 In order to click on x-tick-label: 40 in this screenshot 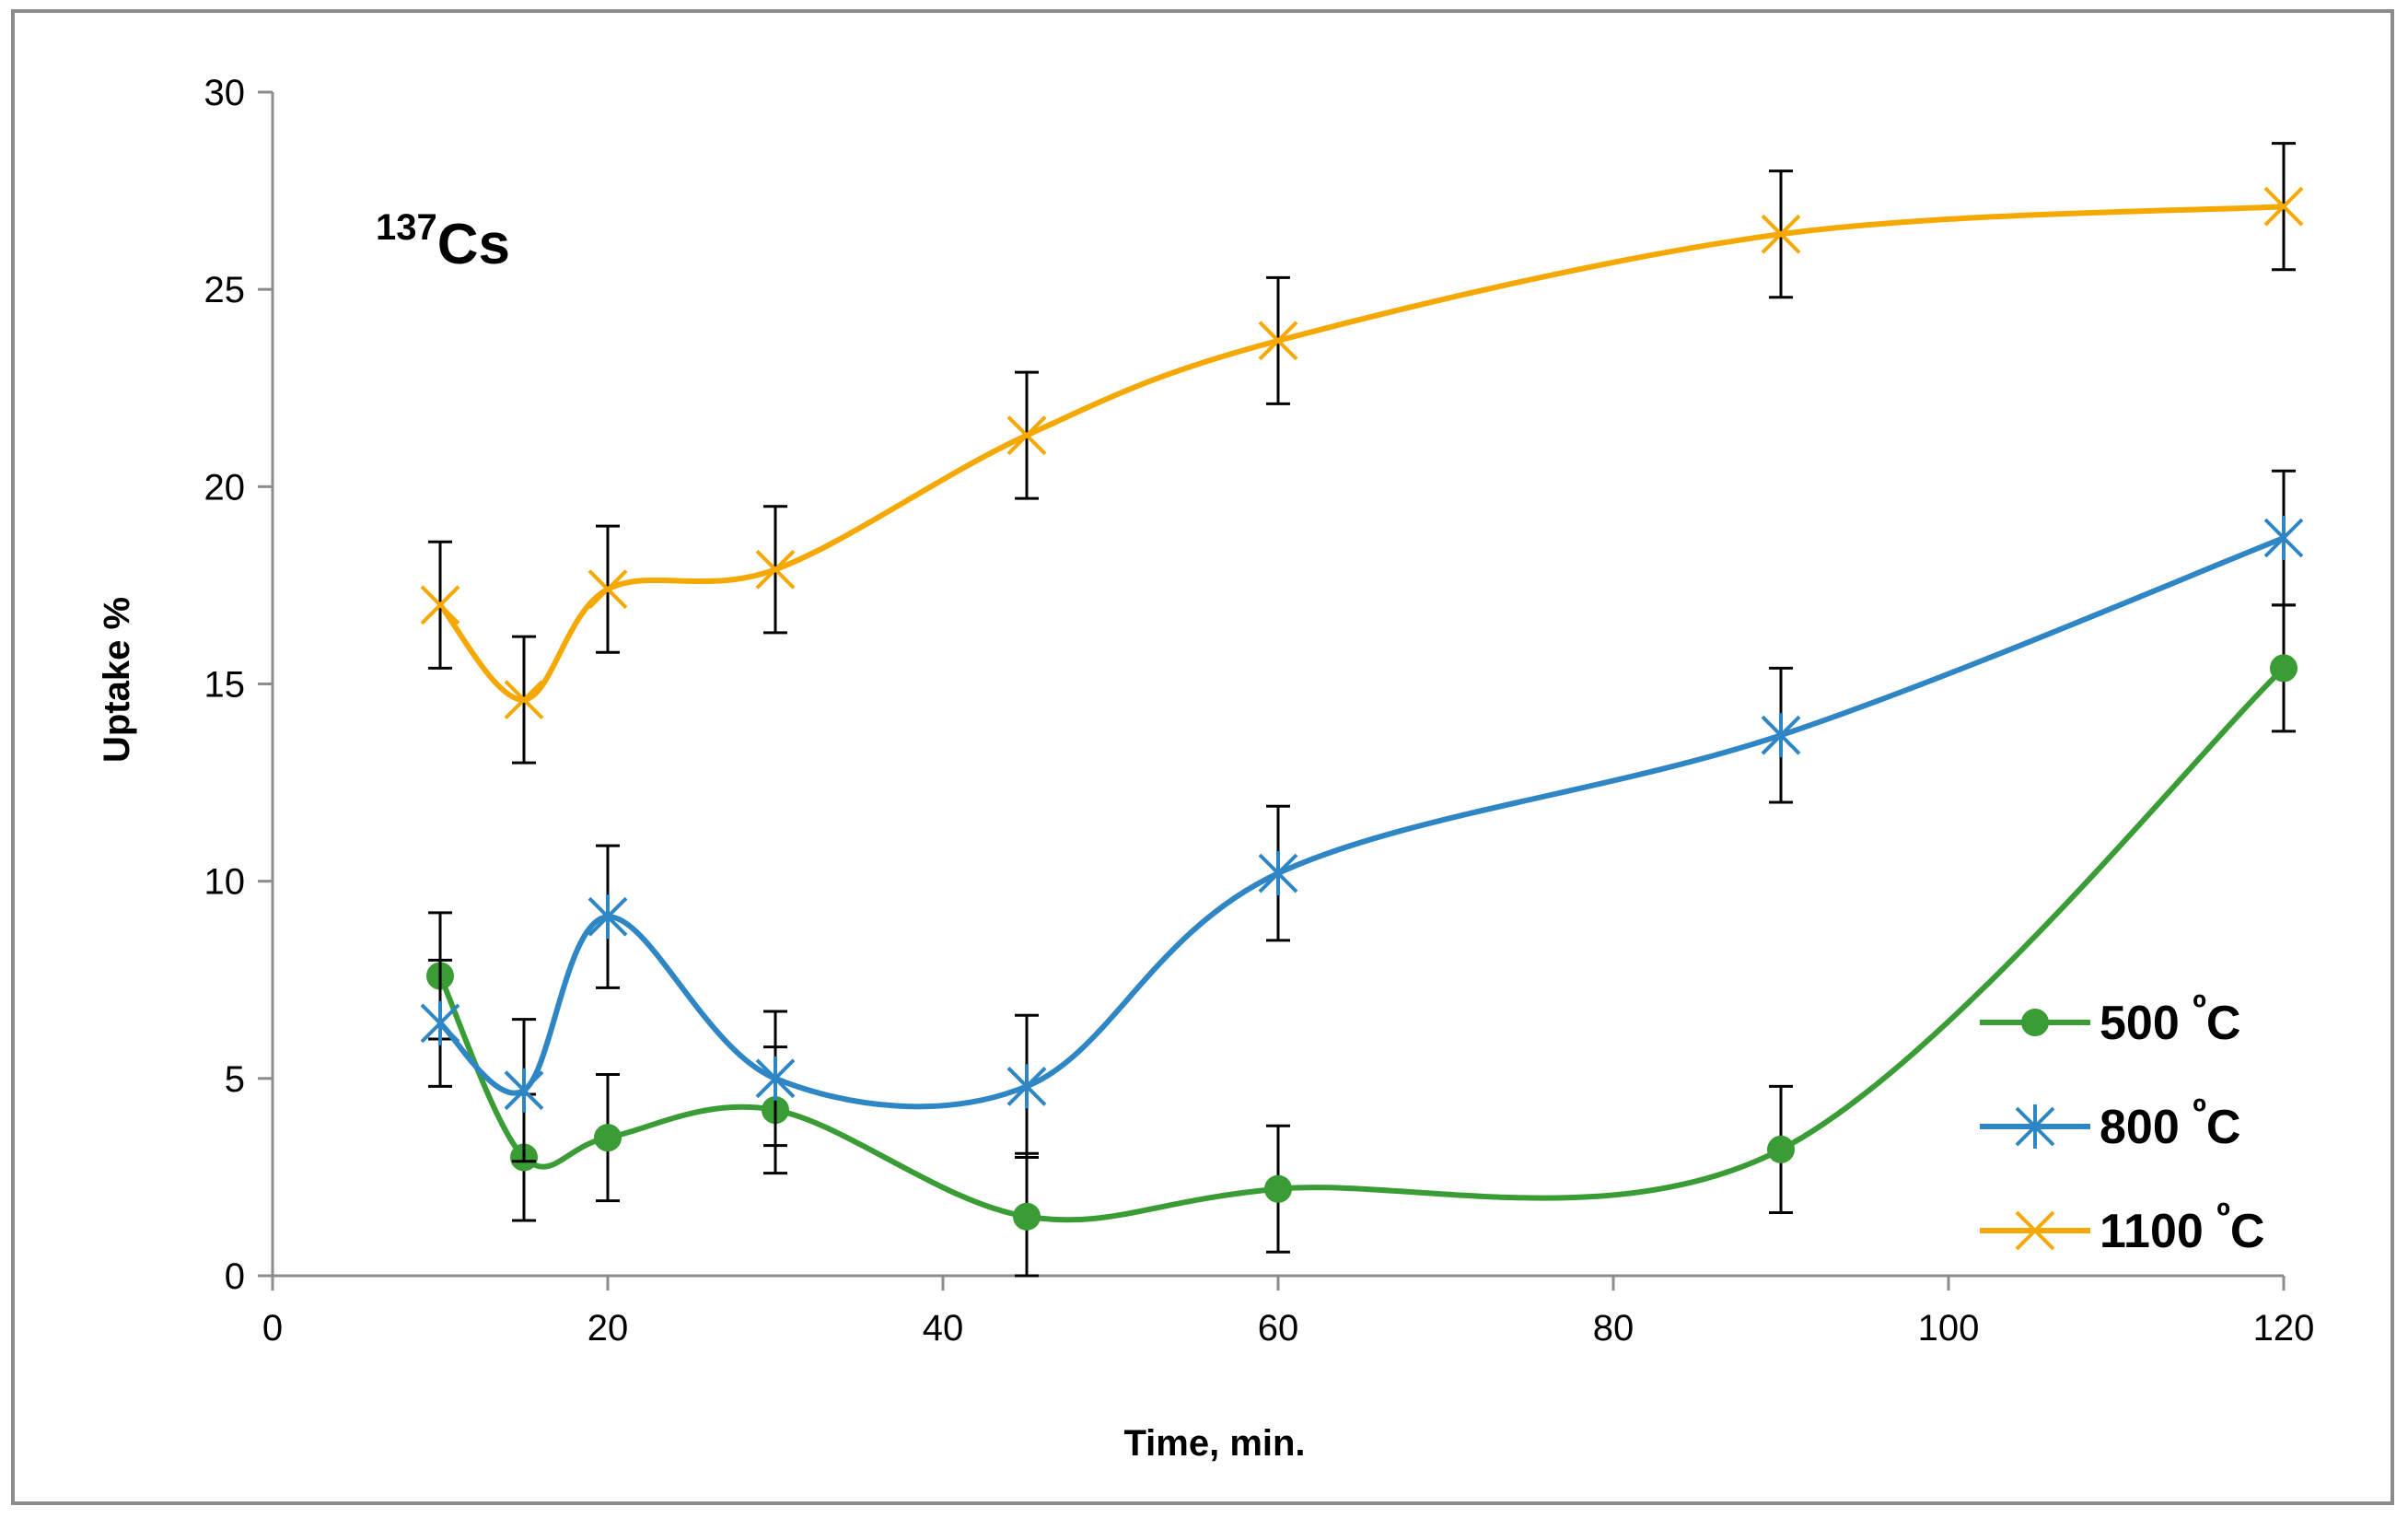, I will do `click(943, 1328)`.